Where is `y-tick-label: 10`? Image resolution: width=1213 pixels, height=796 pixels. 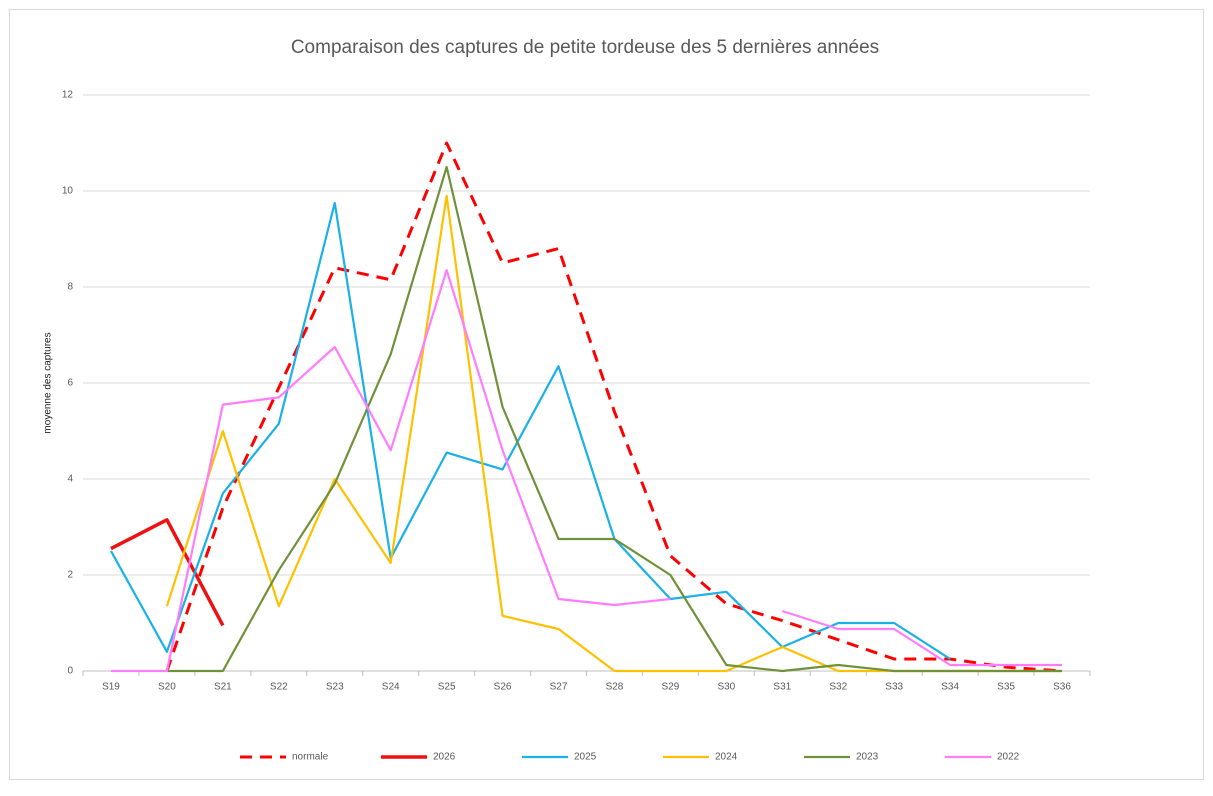
y-tick-label: 10 is located at coordinates (68, 191).